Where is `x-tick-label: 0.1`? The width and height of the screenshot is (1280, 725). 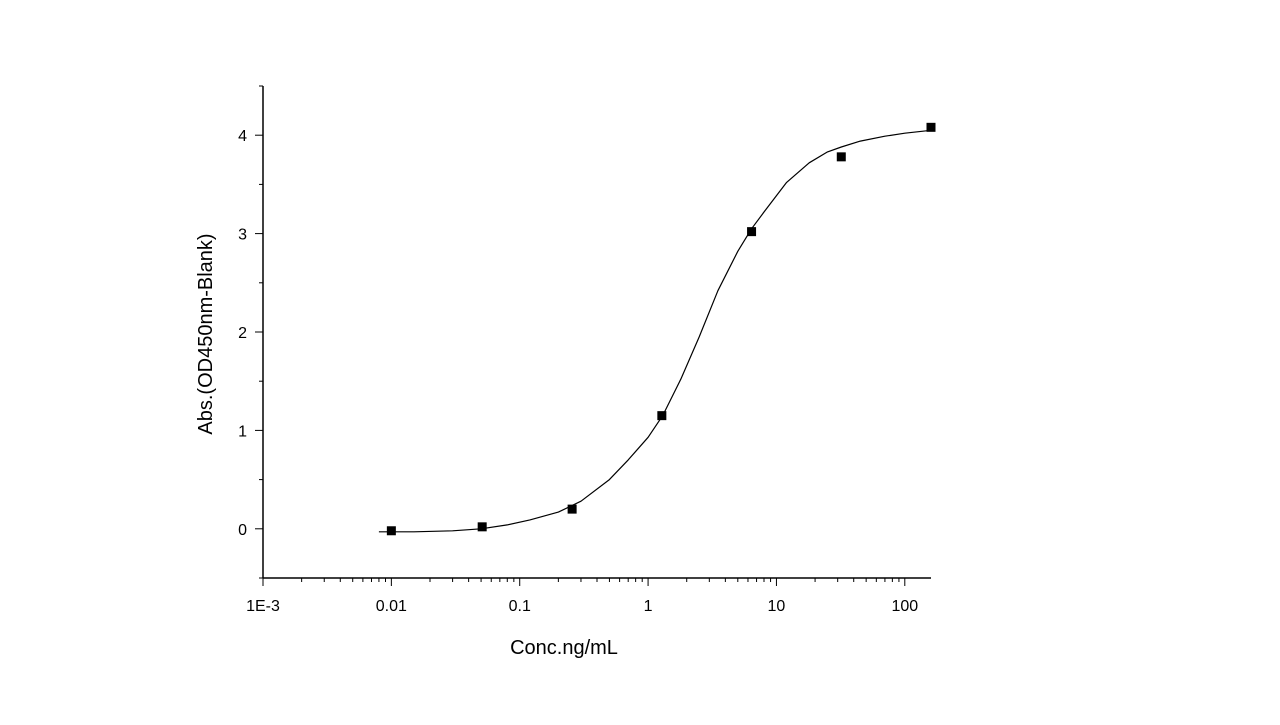
x-tick-label: 0.1 is located at coordinates (520, 606).